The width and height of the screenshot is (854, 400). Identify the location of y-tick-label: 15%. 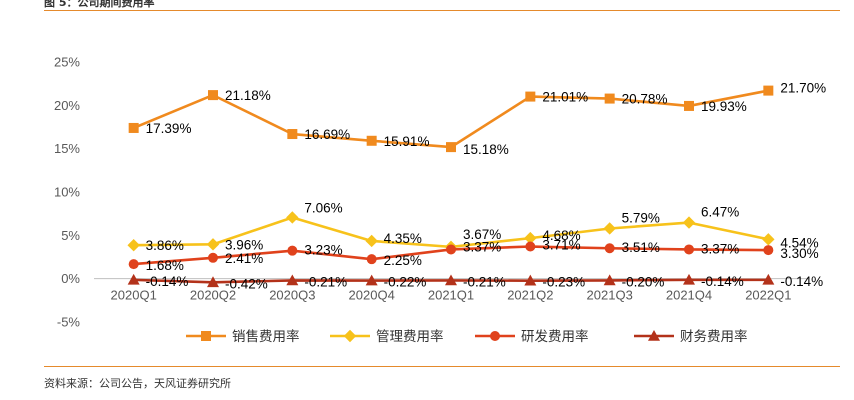
(67, 148).